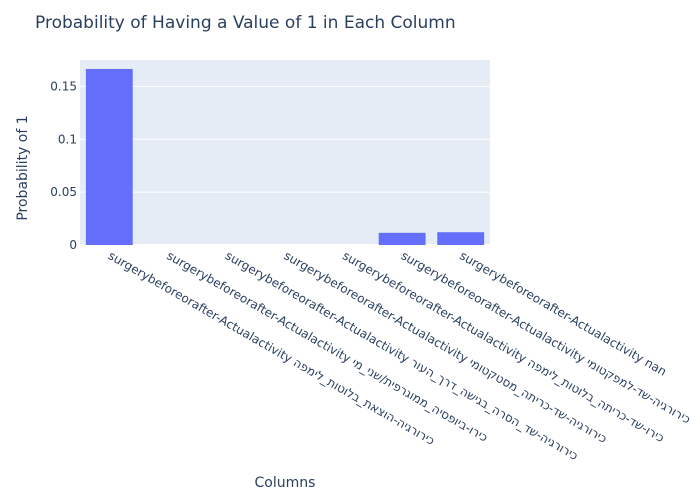 The height and width of the screenshot is (500, 700). What do you see at coordinates (63, 165) in the screenshot?
I see `y-axis-ticks: 0 0.05 0.1 0.15` at bounding box center [63, 165].